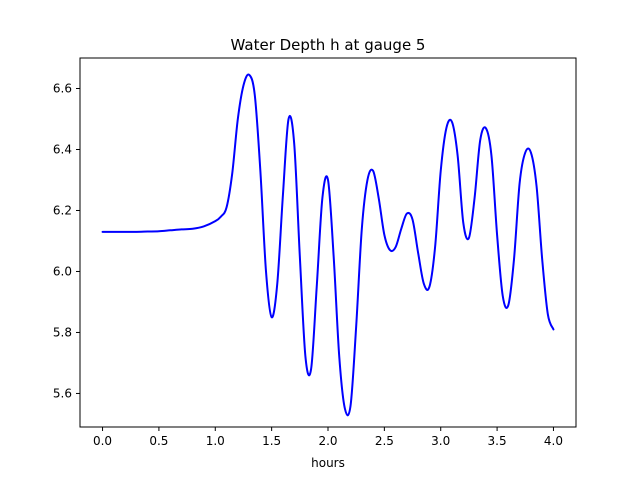 The width and height of the screenshot is (640, 484). I want to click on x-axis: 0.0 0.5 1.0 1.5 2.0 2.5 3.0 3.5 4.0, so click(328, 437).